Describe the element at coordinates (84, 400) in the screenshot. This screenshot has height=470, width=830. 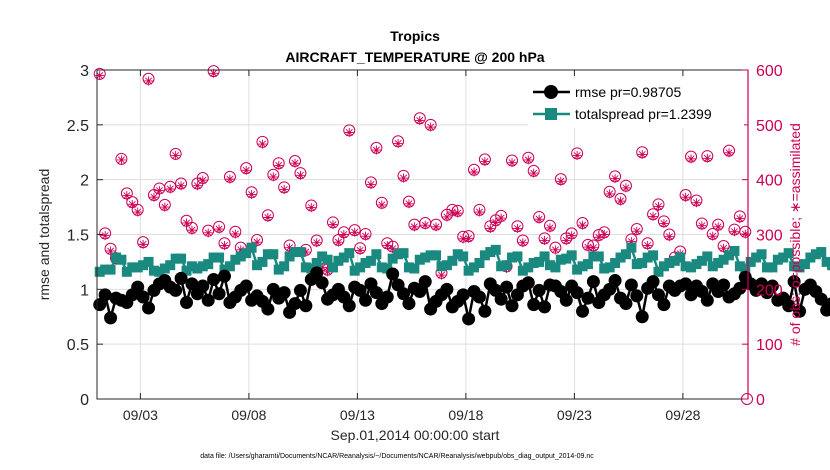
I see `y-tick-label-left: 0` at that location.